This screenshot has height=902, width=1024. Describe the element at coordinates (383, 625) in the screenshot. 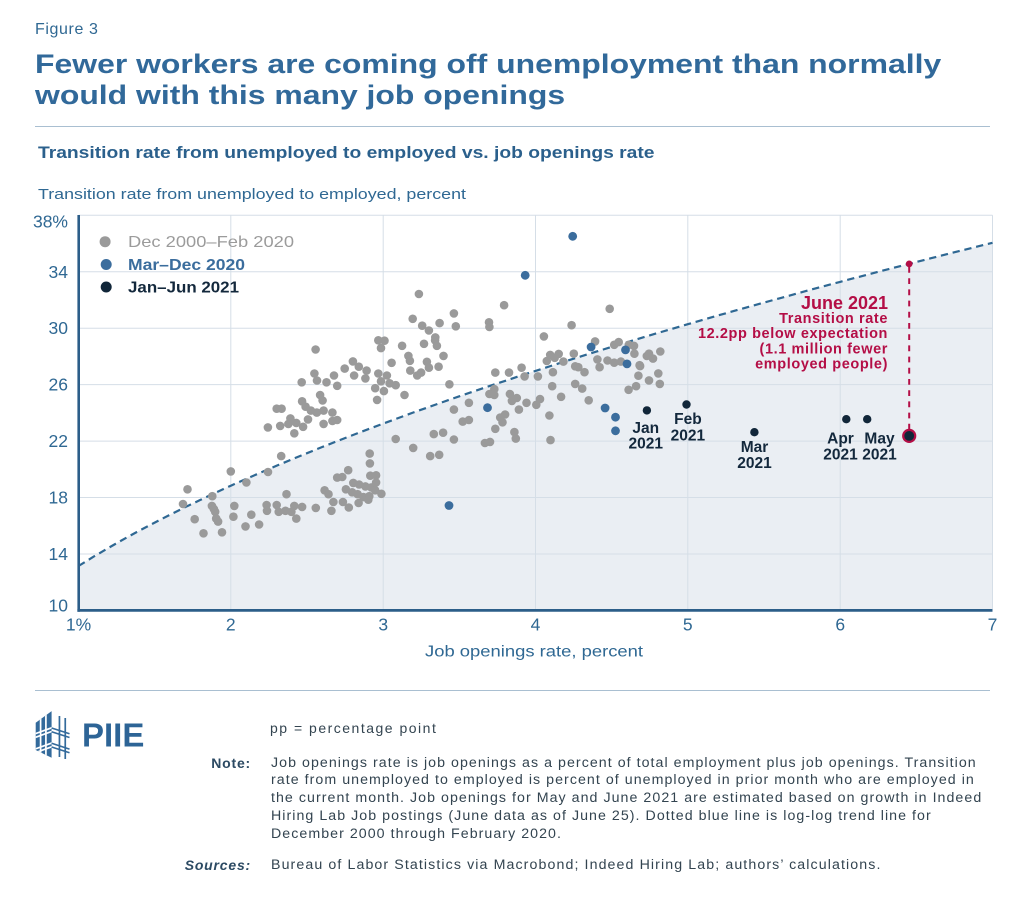

I see `svg-text: 3` at that location.